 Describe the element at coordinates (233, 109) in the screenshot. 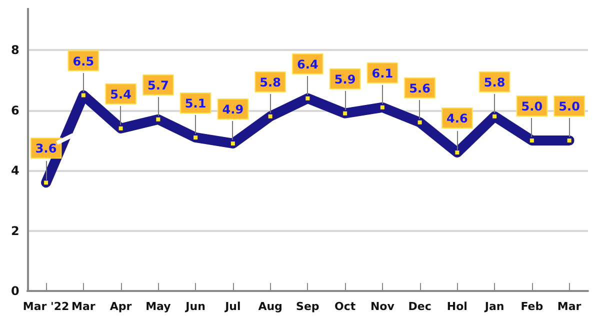

I see `data-label: 4.9` at that location.